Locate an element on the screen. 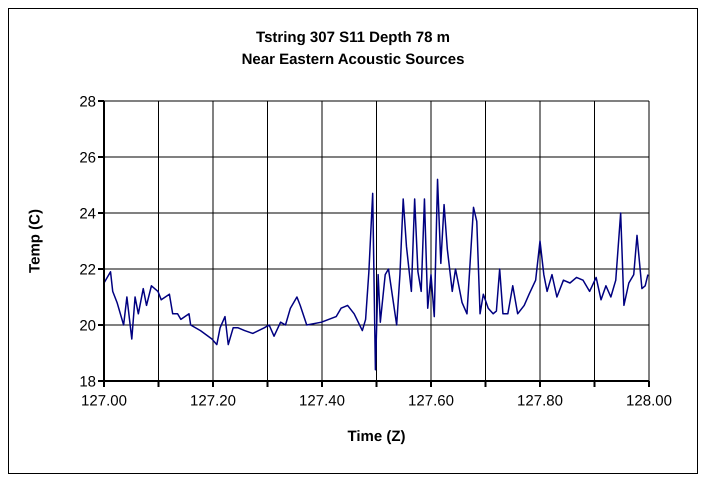  y-axis-title: Temp (C) is located at coordinates (35, 241).